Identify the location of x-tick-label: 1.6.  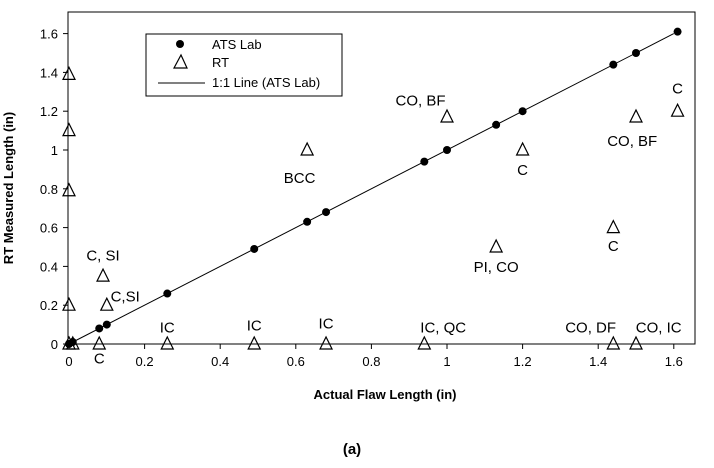
(674, 361).